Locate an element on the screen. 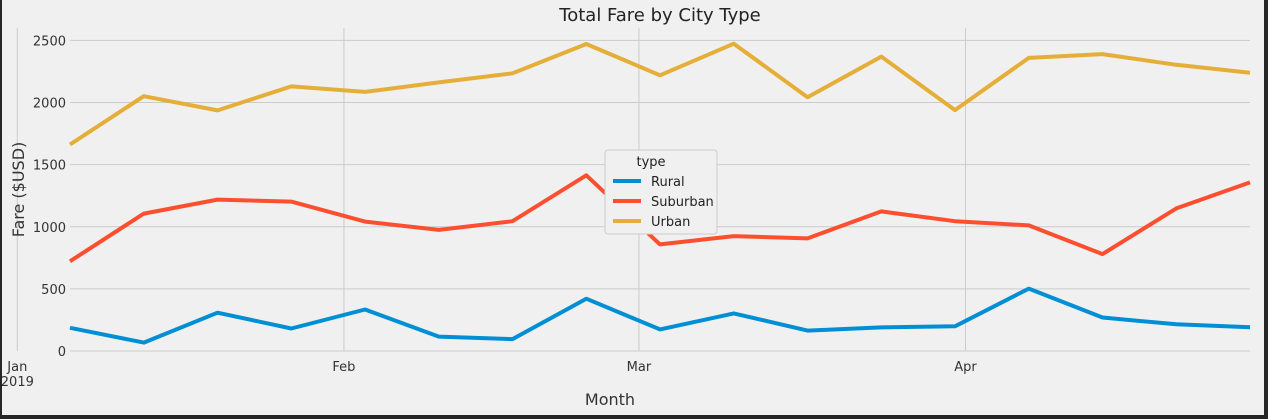 The width and height of the screenshot is (1268, 419). x-tick-label: Feb is located at coordinates (343, 367).